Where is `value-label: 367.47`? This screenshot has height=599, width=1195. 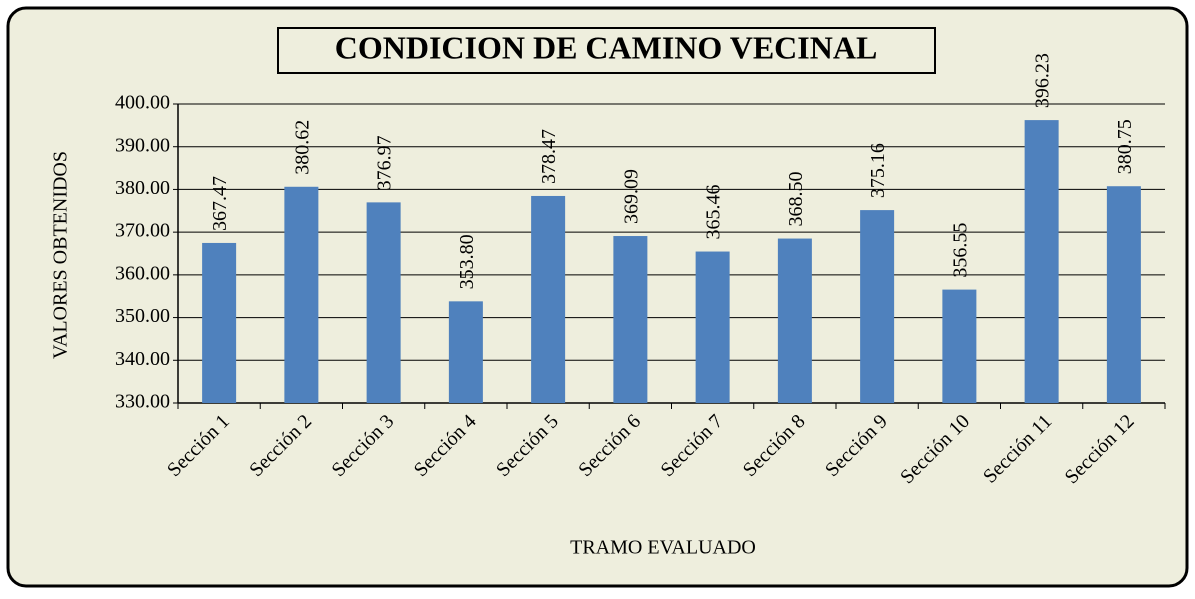
value-label: 367.47 is located at coordinates (220, 203).